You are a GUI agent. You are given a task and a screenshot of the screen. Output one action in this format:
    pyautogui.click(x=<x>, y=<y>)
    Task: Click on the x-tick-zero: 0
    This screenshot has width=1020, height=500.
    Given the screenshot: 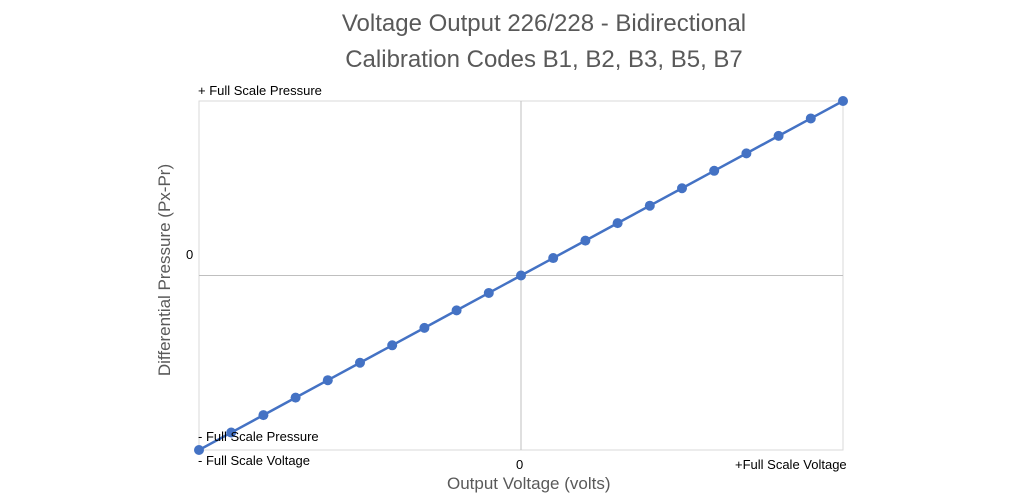 What is the action you would take?
    pyautogui.click(x=520, y=464)
    